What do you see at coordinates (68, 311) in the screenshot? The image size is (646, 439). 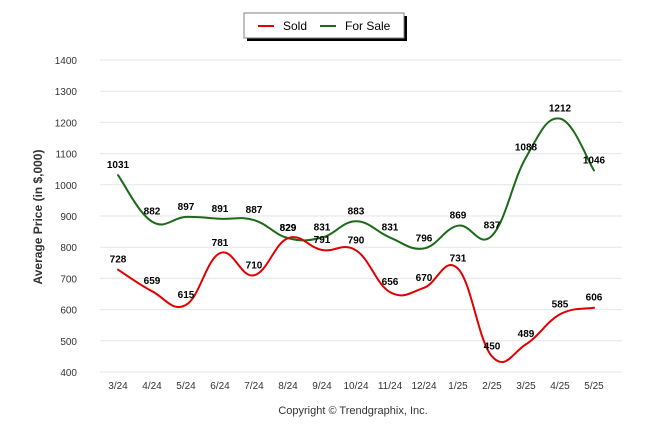 I see `y-tick-label: 600` at bounding box center [68, 311].